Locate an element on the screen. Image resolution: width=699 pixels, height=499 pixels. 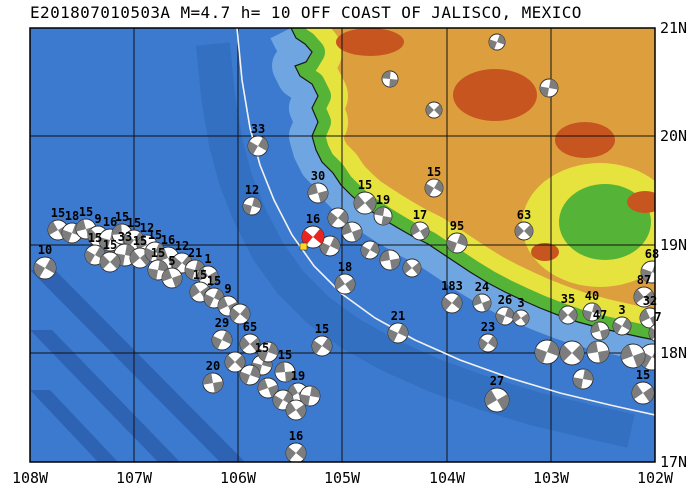
depth-label: 17 is located at coordinates (420, 215).